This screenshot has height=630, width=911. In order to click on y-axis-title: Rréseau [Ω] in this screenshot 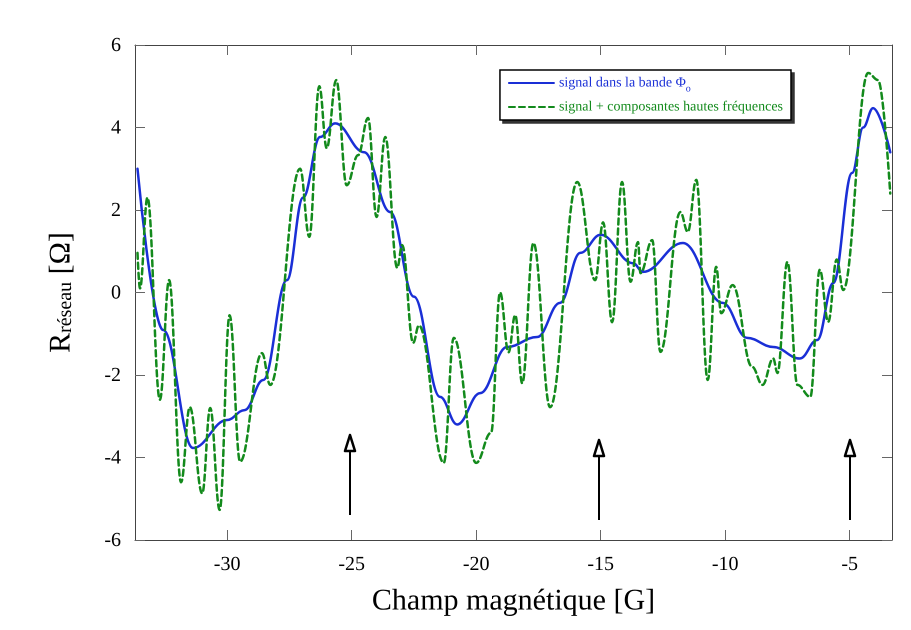, I will do `click(60, 292)`.